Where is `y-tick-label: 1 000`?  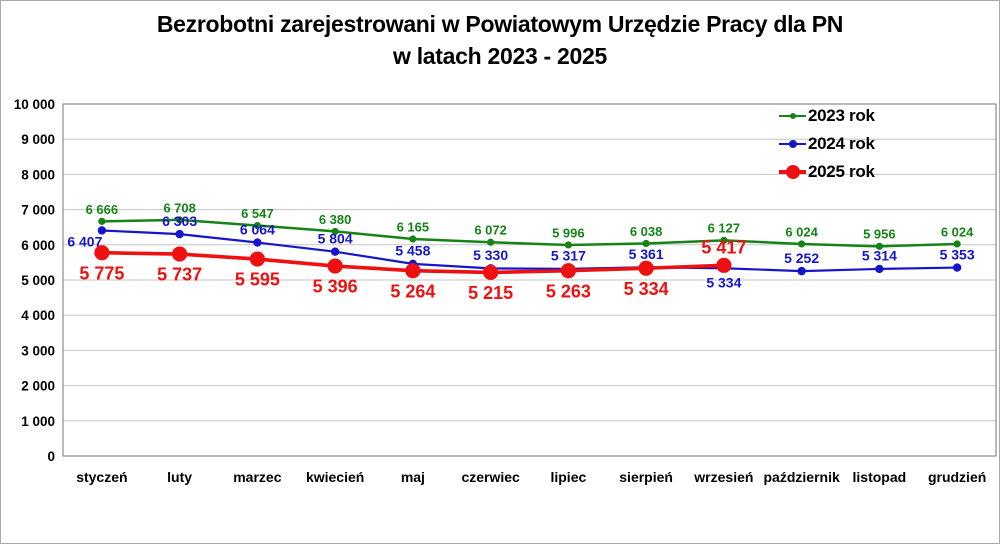 y-tick-label: 1 000 is located at coordinates (38, 421).